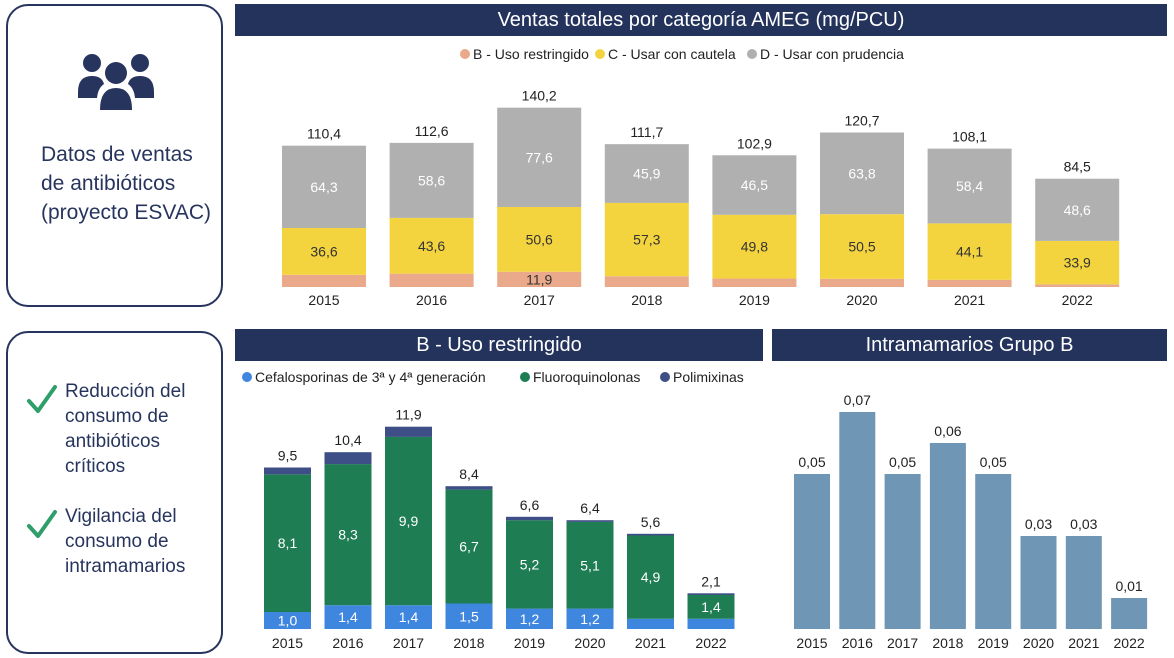  I want to click on data-label: 58,6, so click(431, 180).